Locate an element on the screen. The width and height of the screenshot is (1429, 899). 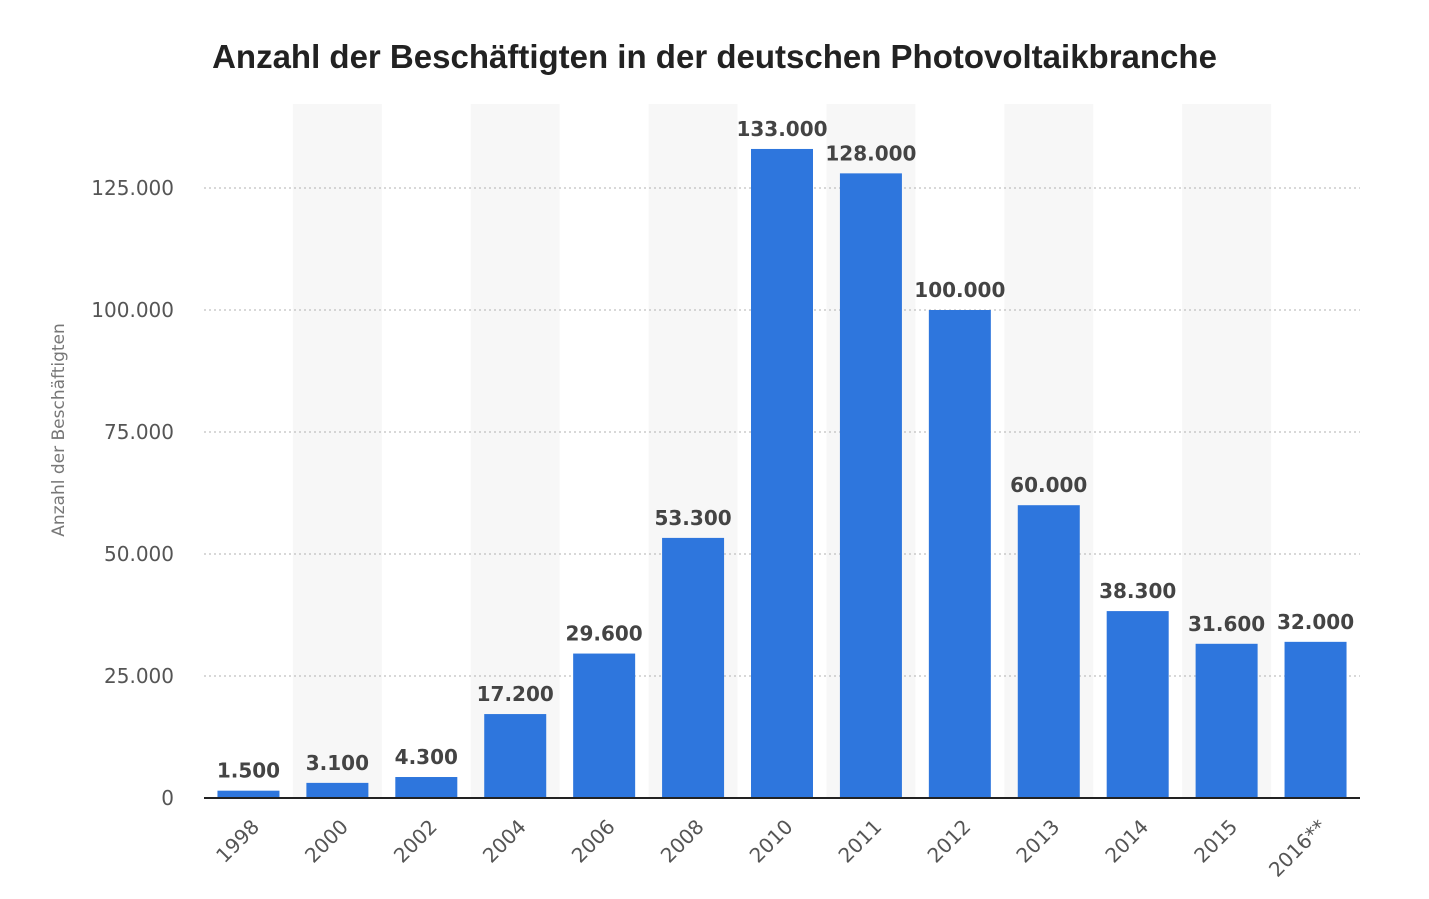
data-label: 4.300 is located at coordinates (426, 757).